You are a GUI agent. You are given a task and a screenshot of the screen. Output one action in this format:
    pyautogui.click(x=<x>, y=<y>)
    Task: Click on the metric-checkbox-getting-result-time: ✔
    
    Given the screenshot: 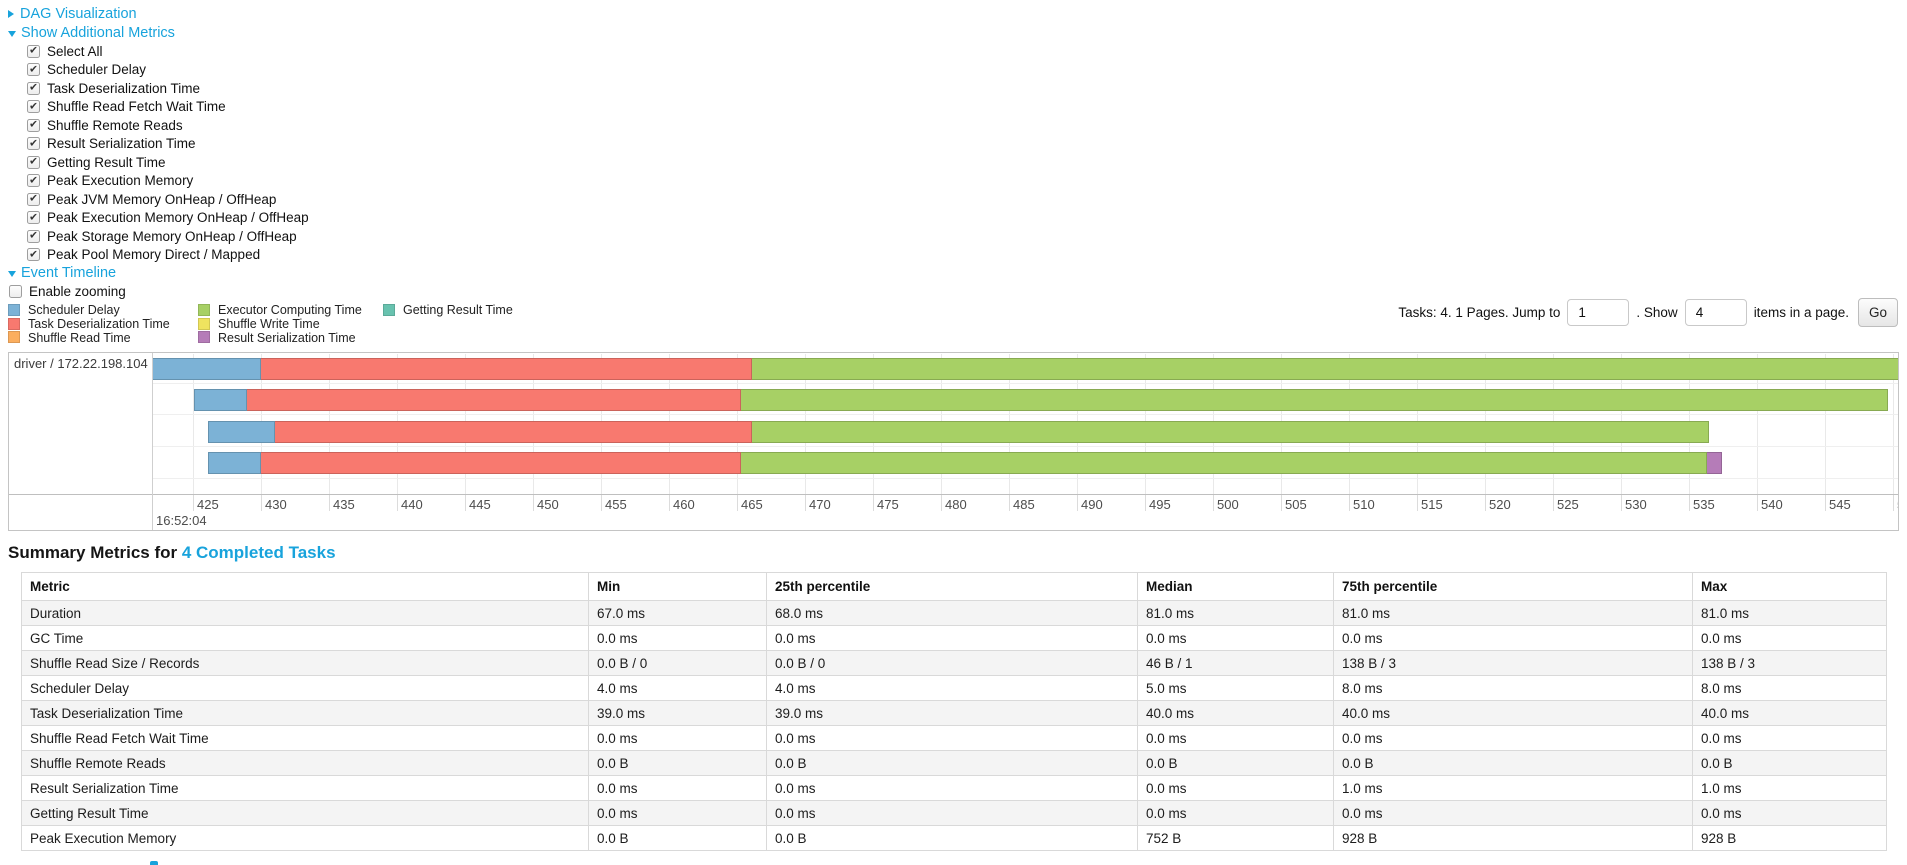 What is the action you would take?
    pyautogui.click(x=33, y=162)
    